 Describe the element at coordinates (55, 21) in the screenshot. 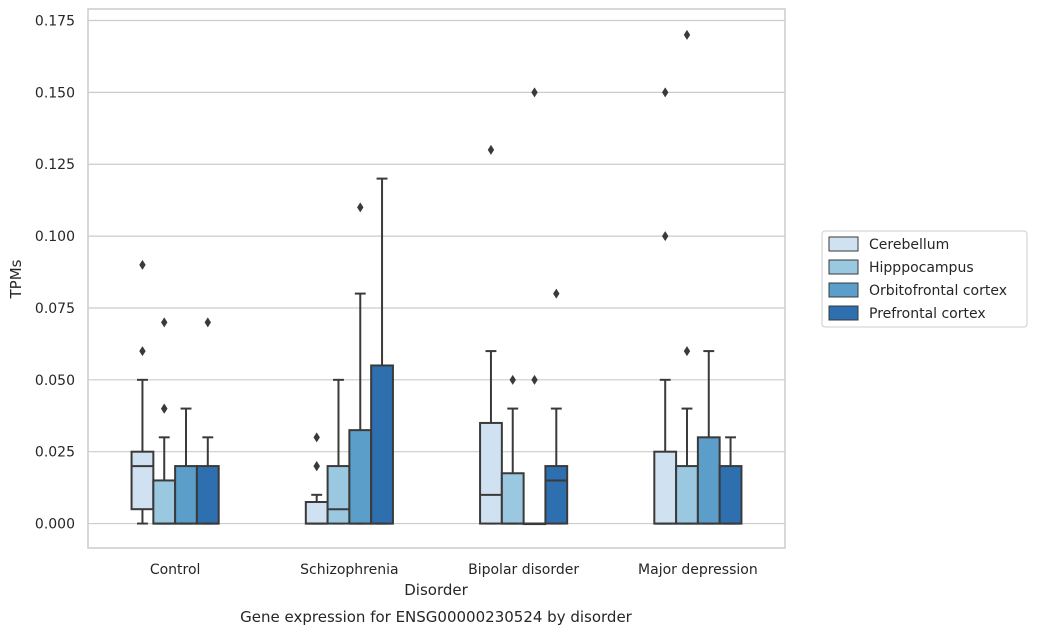

I see `y-tick-label: 0.175` at that location.